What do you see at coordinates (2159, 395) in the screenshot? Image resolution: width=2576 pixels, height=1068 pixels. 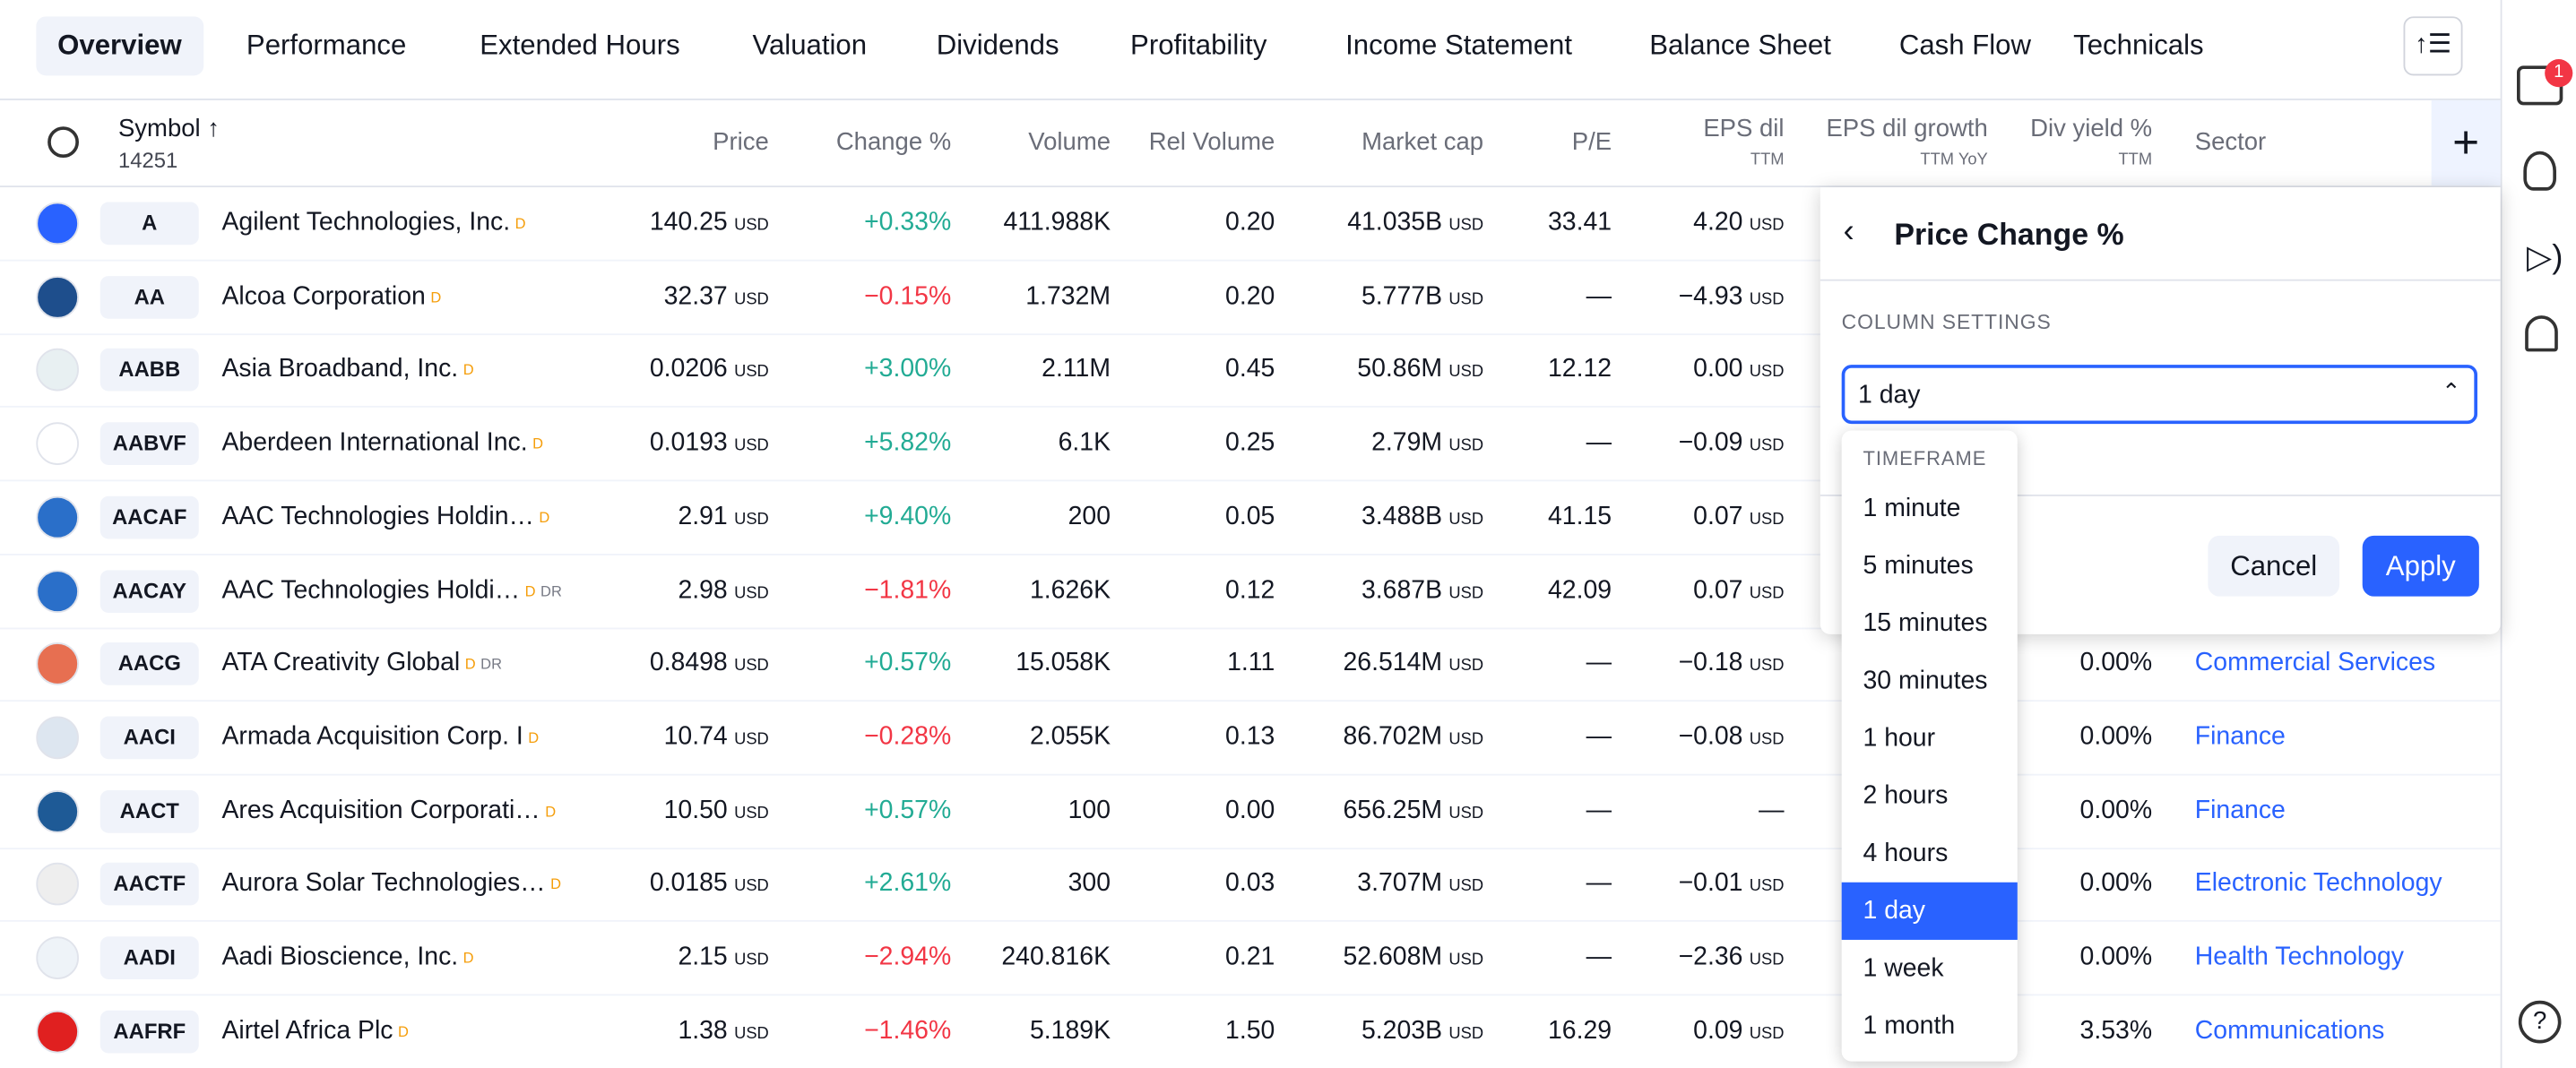 I see `timeframe-select: 1 day ⌃` at bounding box center [2159, 395].